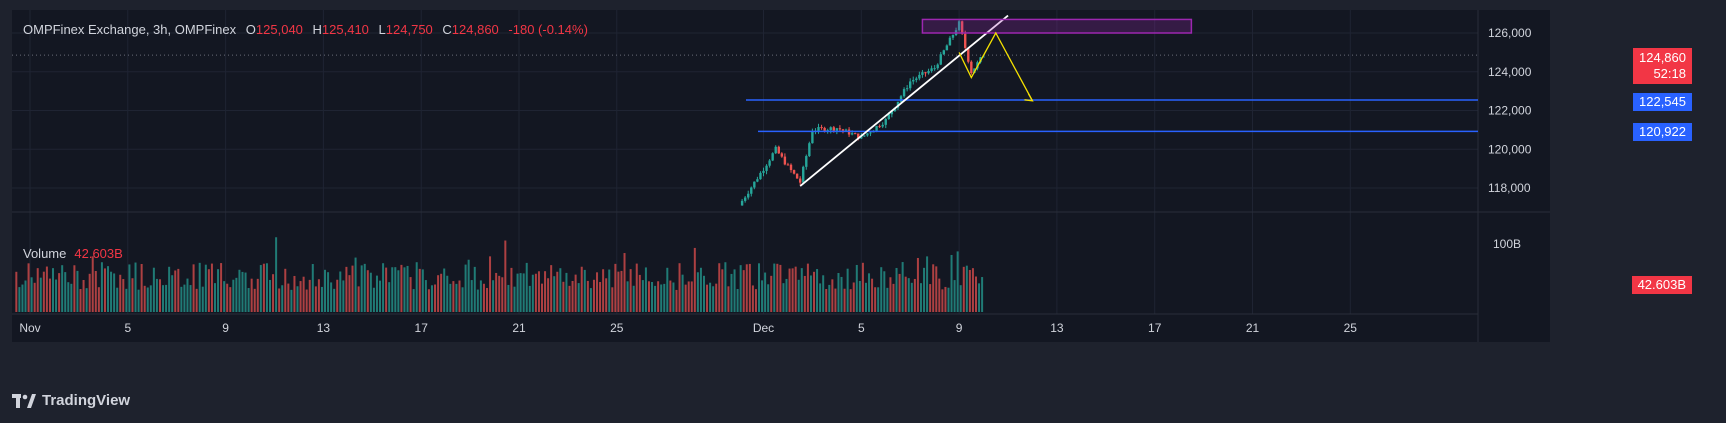 This screenshot has height=423, width=1726. What do you see at coordinates (250, 29) in the screenshot?
I see `open-label: O` at bounding box center [250, 29].